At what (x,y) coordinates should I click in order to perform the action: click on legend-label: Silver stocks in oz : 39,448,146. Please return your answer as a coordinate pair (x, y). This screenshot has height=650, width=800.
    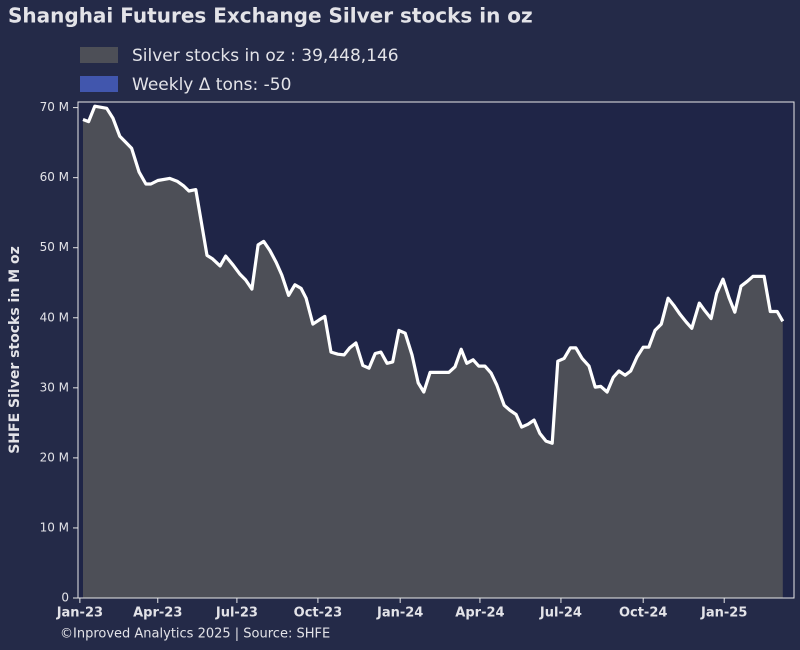
    Looking at the image, I should click on (265, 56).